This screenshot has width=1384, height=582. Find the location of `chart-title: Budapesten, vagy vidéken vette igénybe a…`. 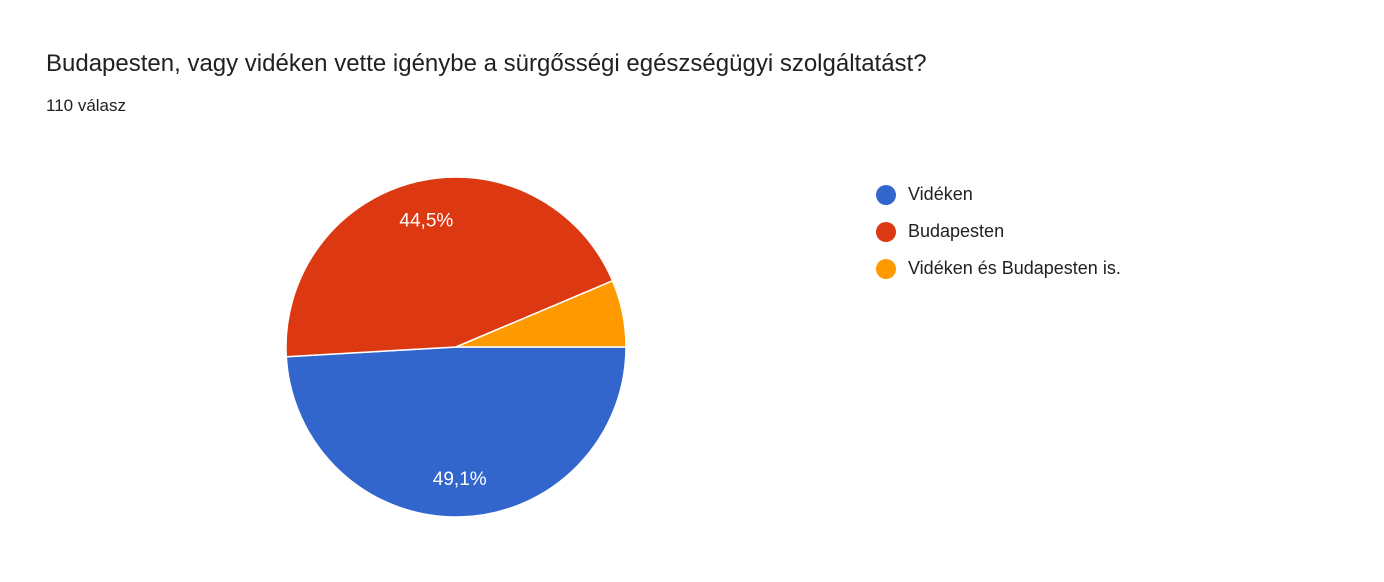

chart-title: Budapesten, vagy vidéken vette igénybe a… is located at coordinates (486, 63).